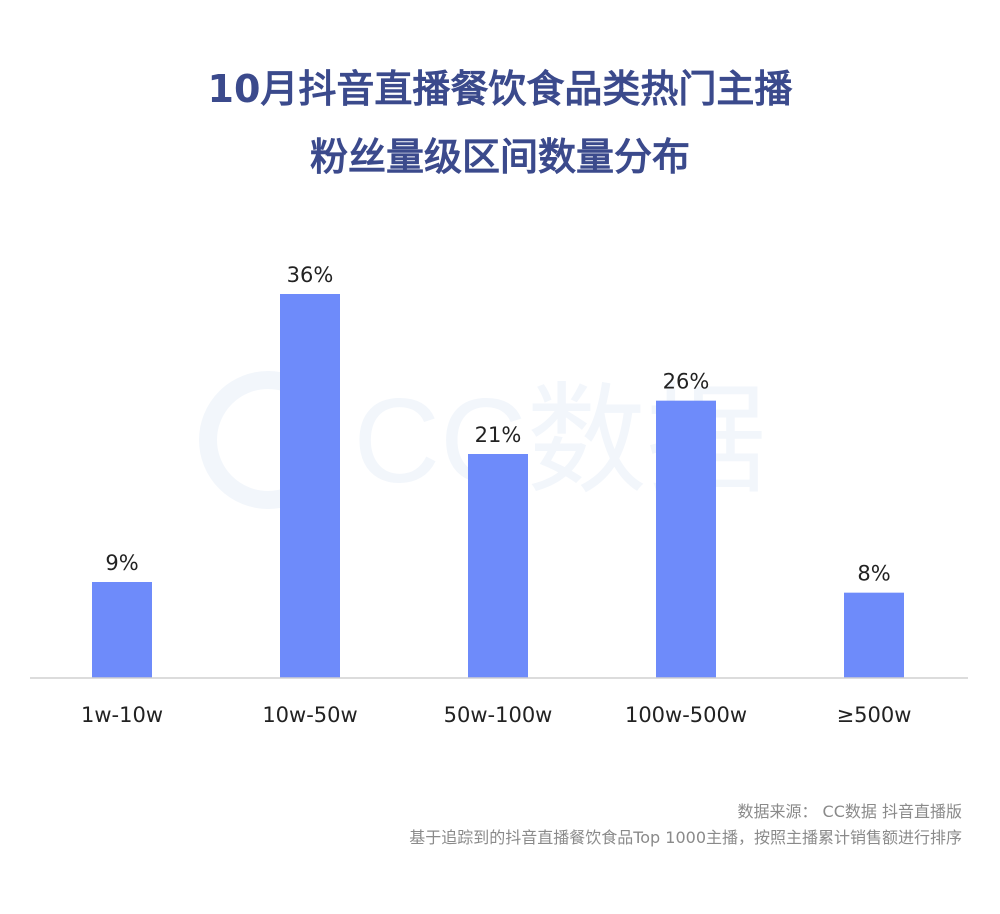 This screenshot has height=914, width=1000. Describe the element at coordinates (122, 715) in the screenshot. I see `x-tick-label-1: 1w-10w` at that location.